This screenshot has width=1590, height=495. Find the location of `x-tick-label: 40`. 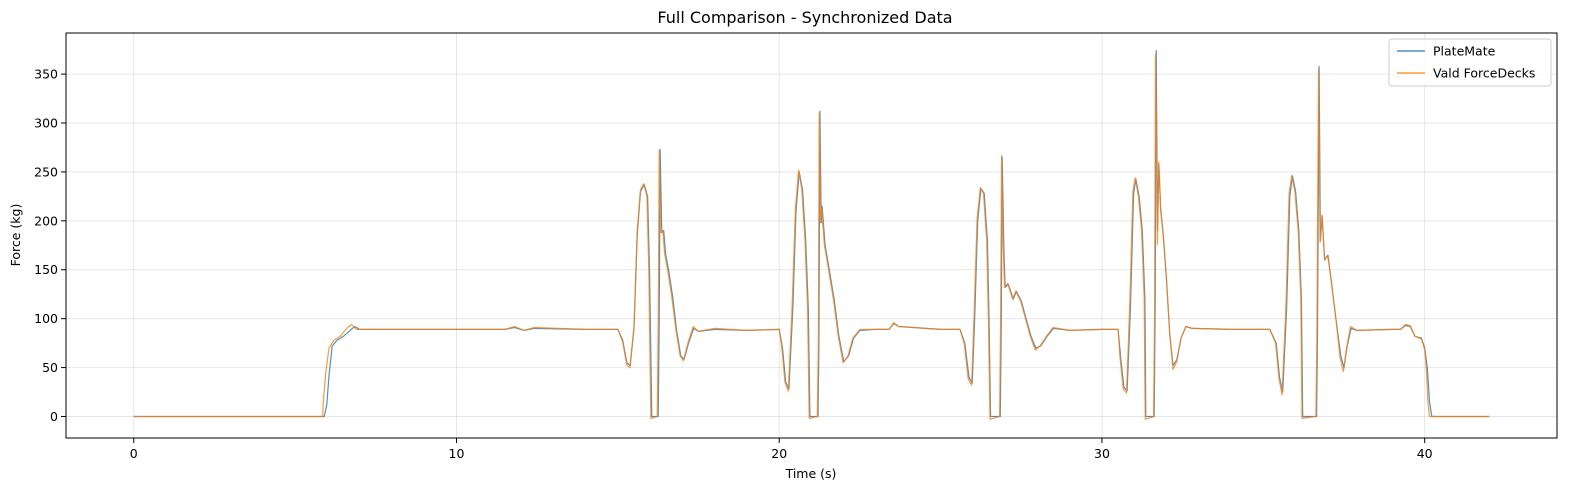

x-tick-label: 40 is located at coordinates (1425, 453).